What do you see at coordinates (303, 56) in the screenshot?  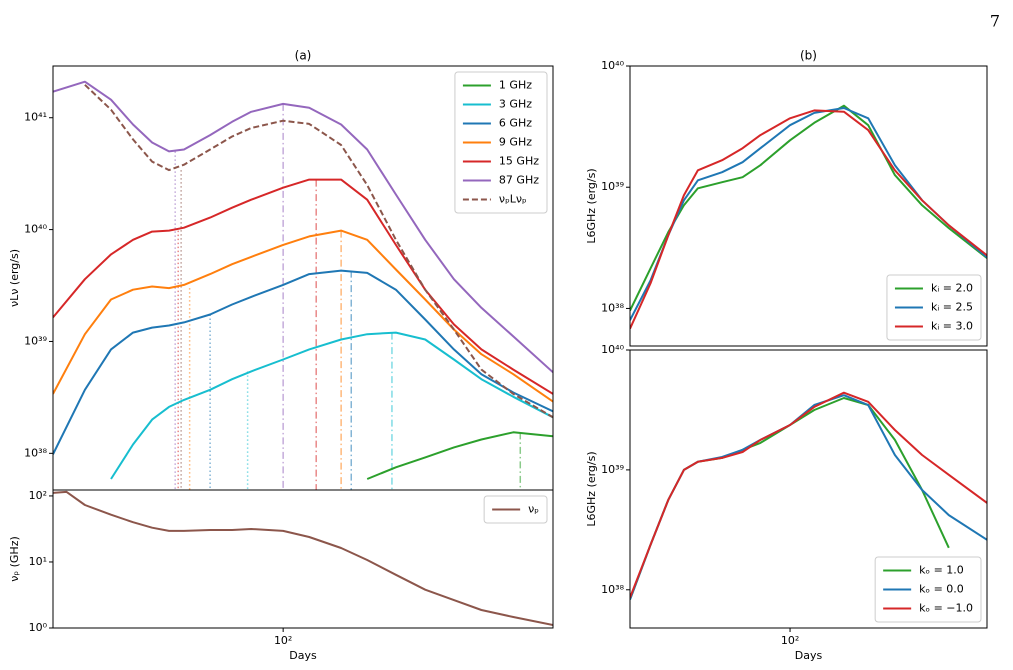 I see `panel-title: (a)` at bounding box center [303, 56].